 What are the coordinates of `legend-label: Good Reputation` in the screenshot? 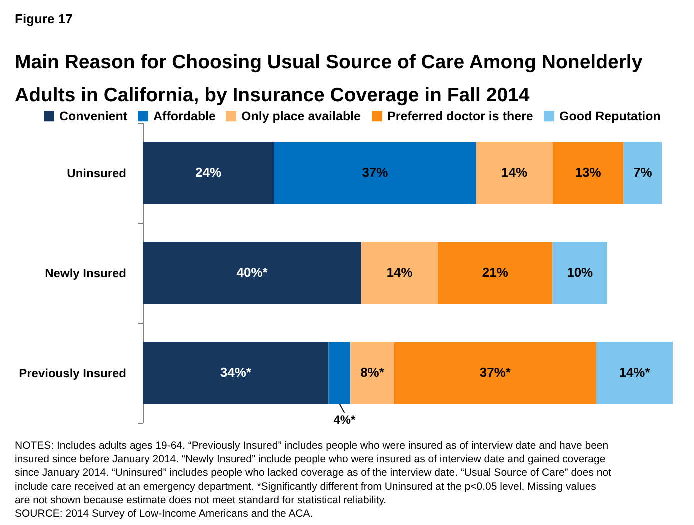 It's located at (610, 116).